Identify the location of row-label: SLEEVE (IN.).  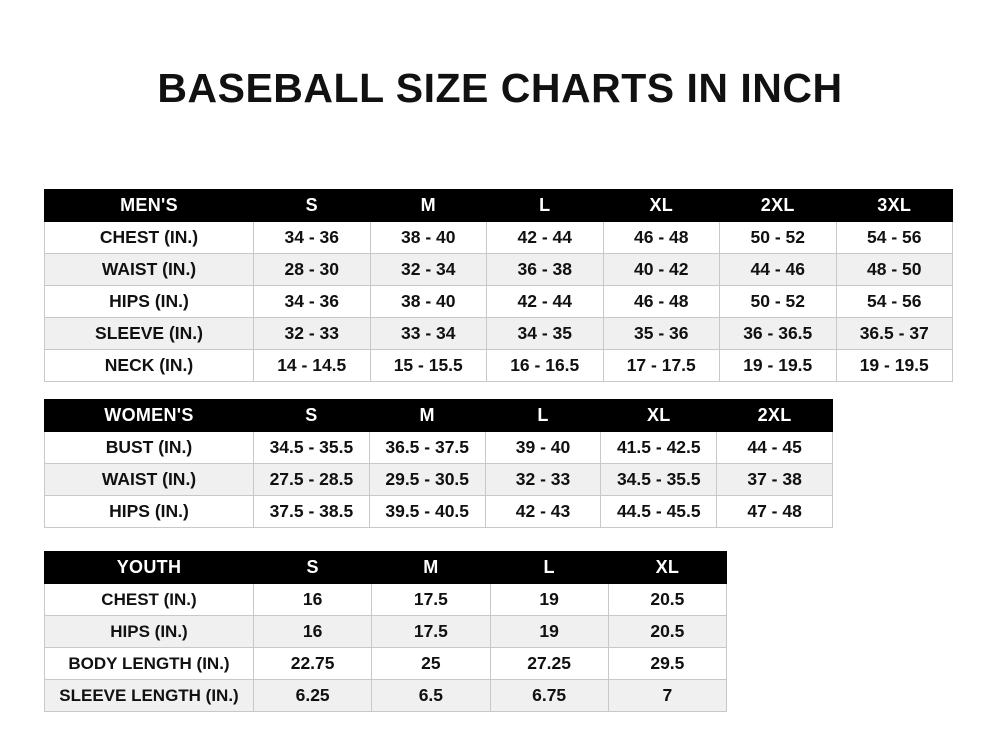
(149, 333).